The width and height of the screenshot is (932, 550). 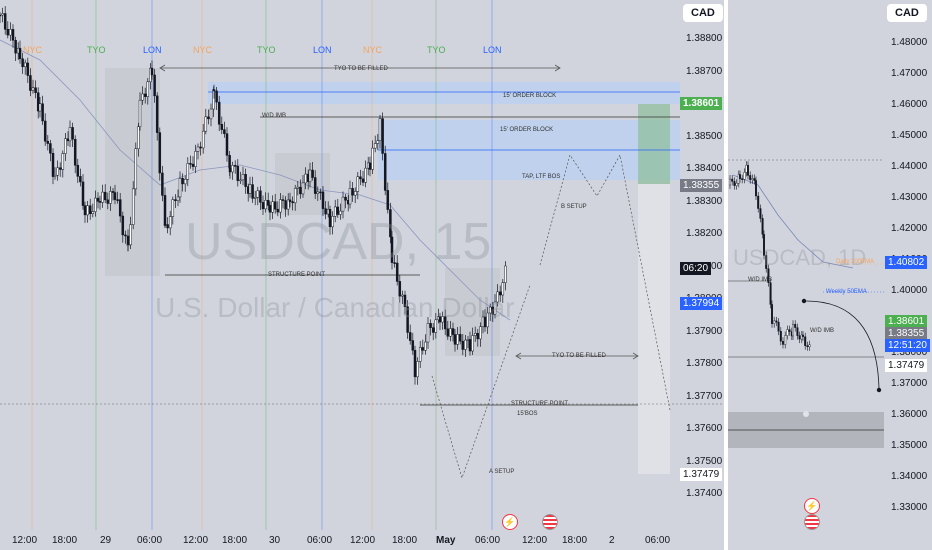 I want to click on bos-15-label: 15'BOS, so click(x=527, y=414).